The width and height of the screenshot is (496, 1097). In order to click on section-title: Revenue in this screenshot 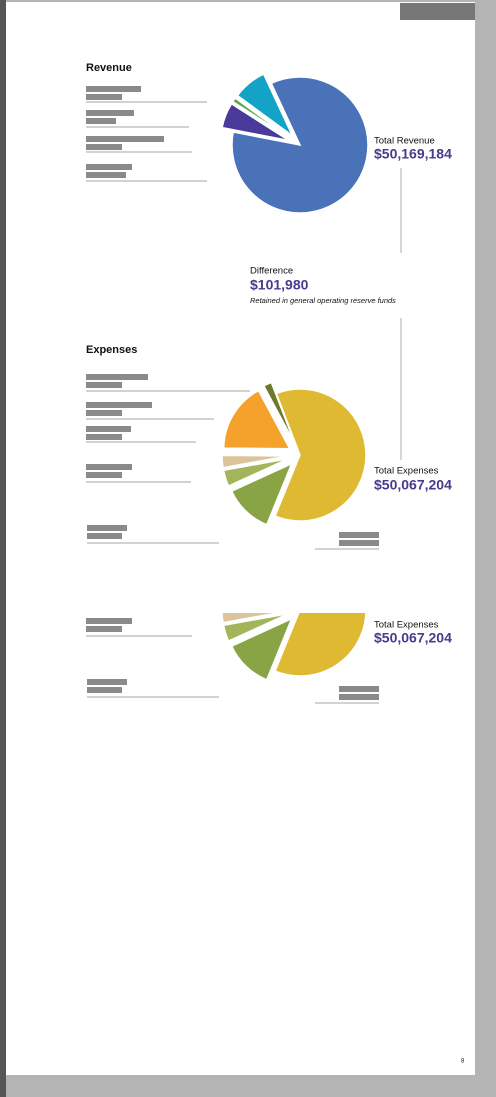, I will do `click(109, 68)`.